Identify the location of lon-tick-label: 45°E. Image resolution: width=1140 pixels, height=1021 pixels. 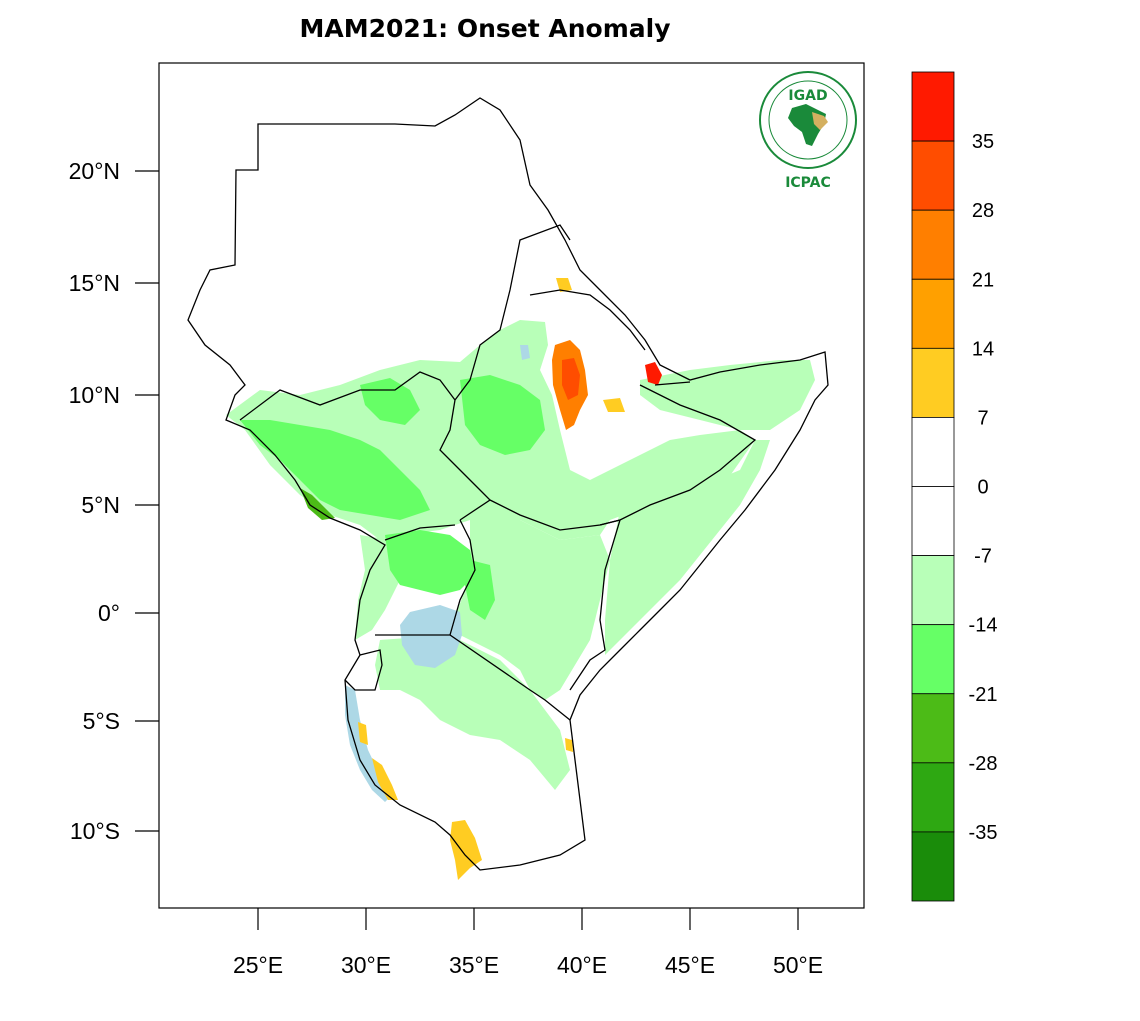
(690, 965).